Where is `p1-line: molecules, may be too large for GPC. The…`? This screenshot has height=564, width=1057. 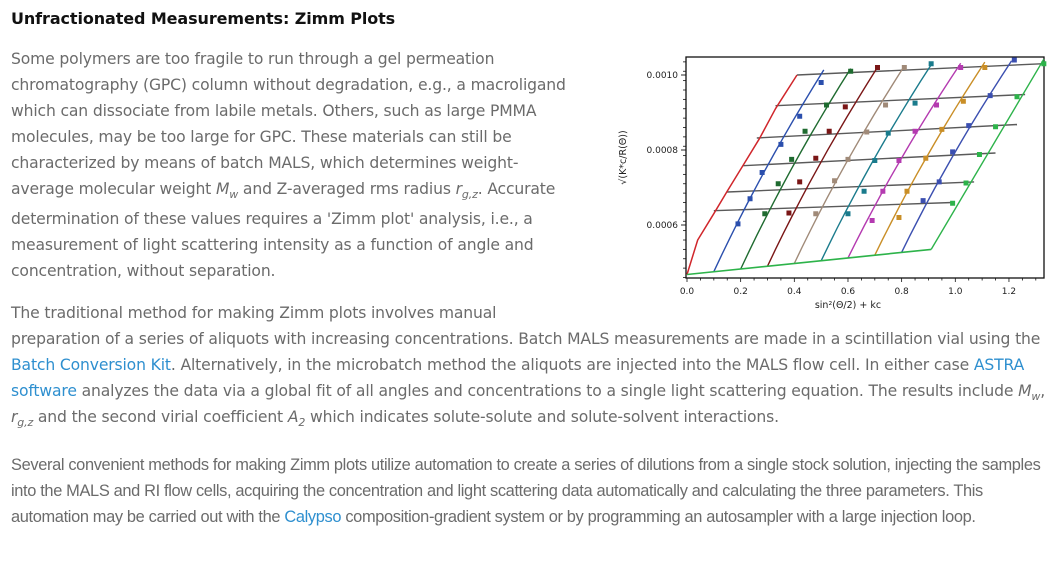 p1-line: molecules, may be too large for GPC. The… is located at coordinates (261, 137).